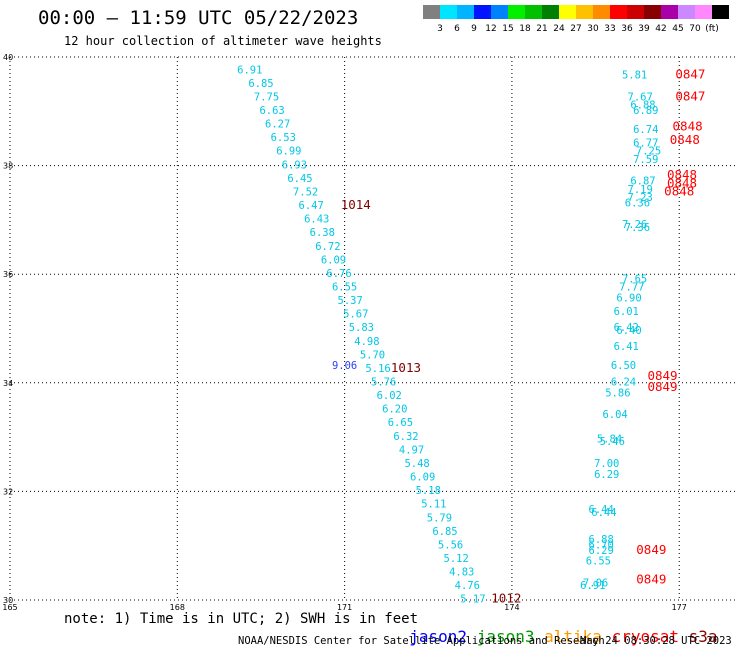  Describe the element at coordinates (640, 198) in the screenshot. I see `swh-label: 7.23` at that location.